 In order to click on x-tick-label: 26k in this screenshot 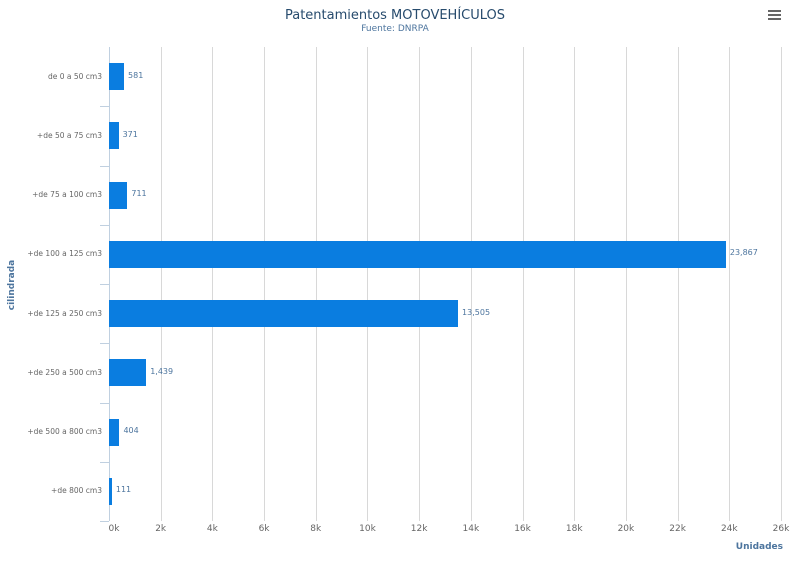, I will do `click(781, 529)`.